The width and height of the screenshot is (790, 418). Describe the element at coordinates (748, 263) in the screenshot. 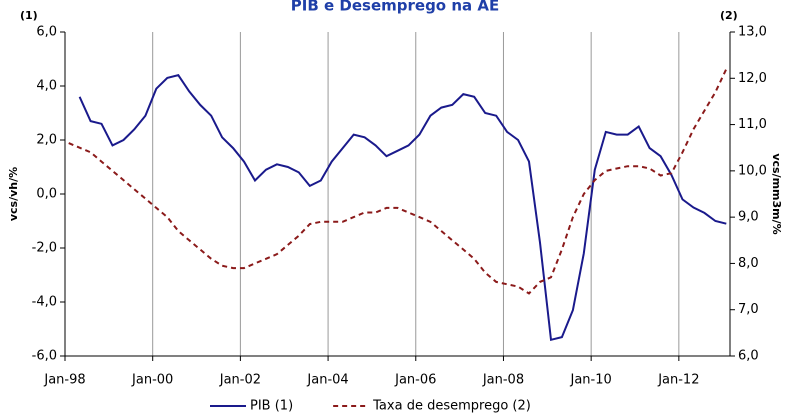

I see `y2-tick-label: 8,0` at that location.